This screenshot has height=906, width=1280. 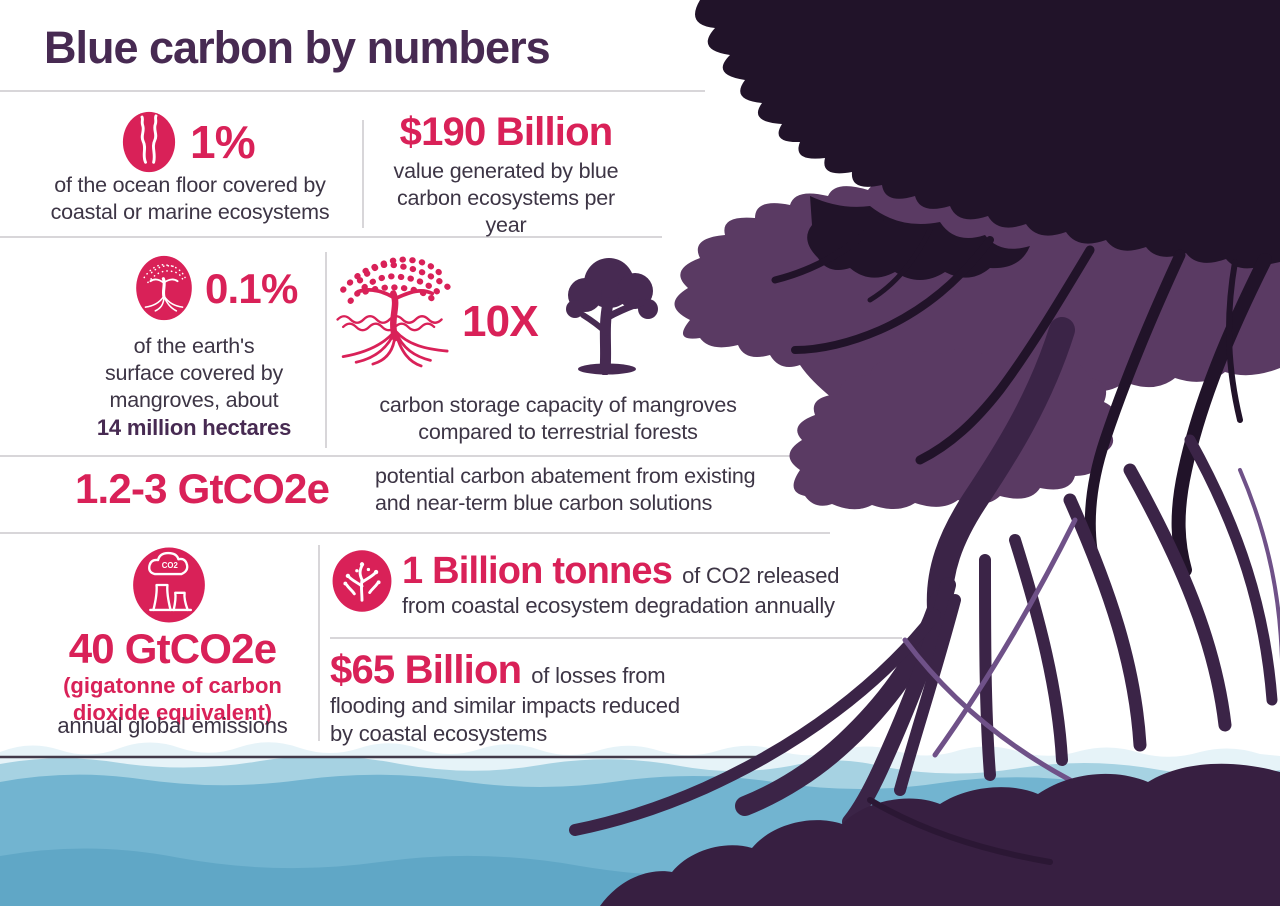 I want to click on stat-emissions-caption: annual global emissions, so click(x=172, y=725).